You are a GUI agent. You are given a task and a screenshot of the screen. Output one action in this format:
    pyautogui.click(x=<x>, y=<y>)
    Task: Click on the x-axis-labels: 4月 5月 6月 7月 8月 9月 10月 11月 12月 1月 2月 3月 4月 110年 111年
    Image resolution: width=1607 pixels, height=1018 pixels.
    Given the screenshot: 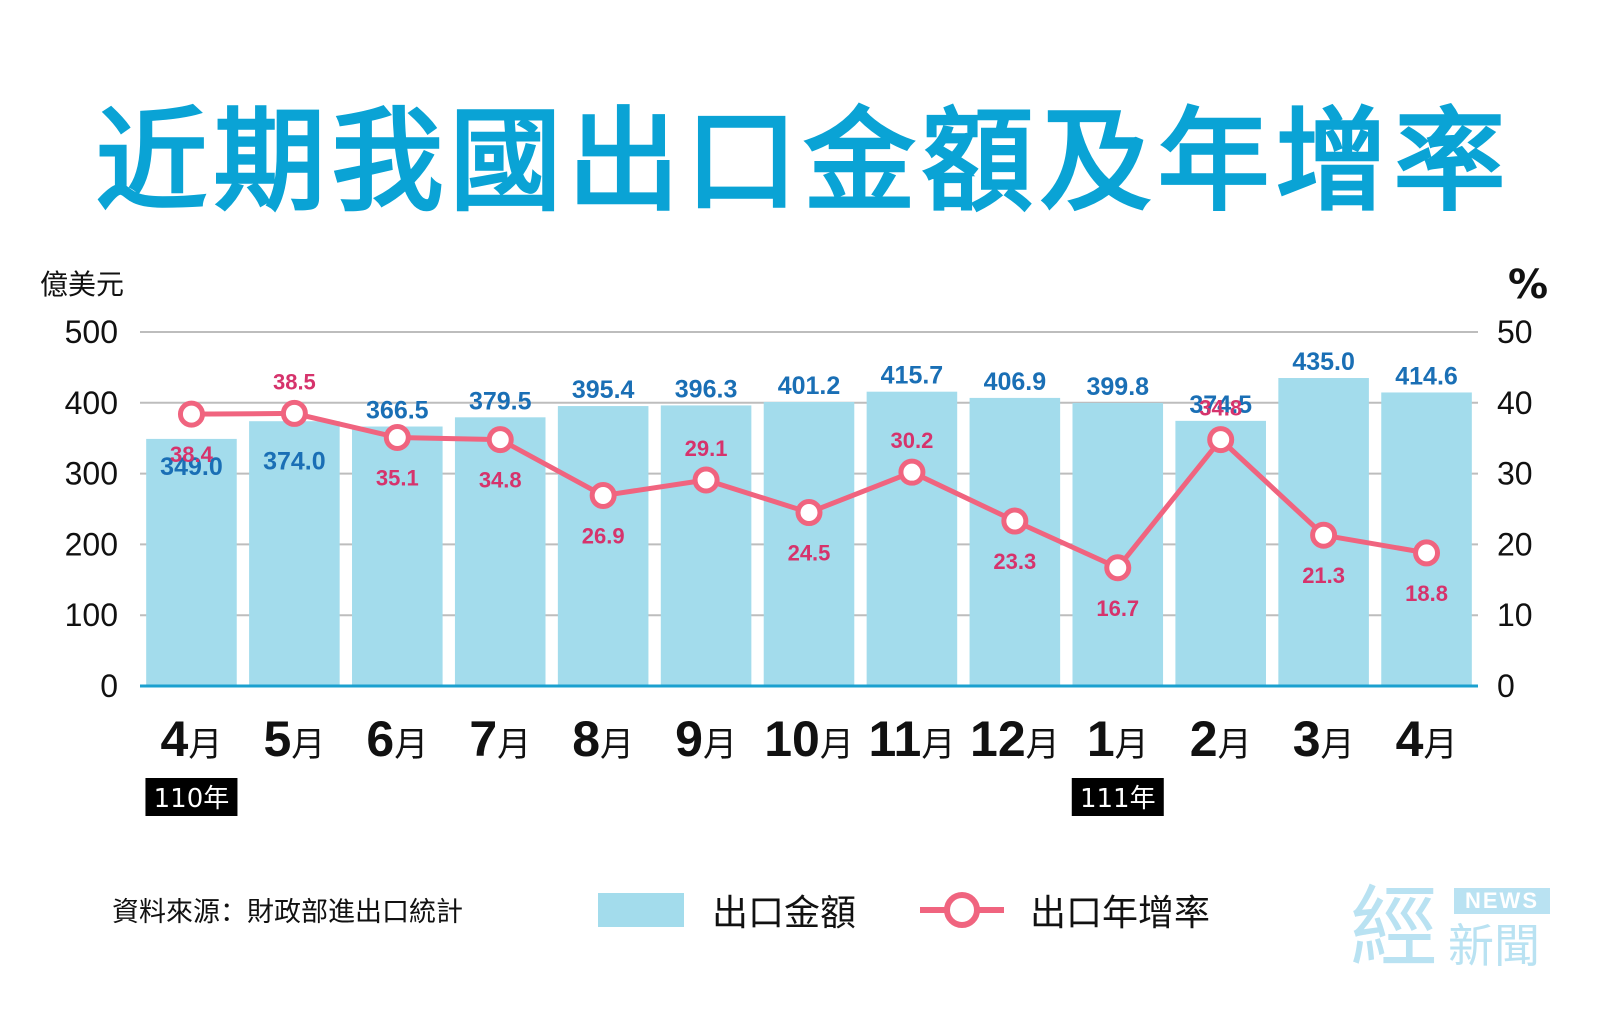 What is the action you would take?
    pyautogui.click(x=801, y=763)
    